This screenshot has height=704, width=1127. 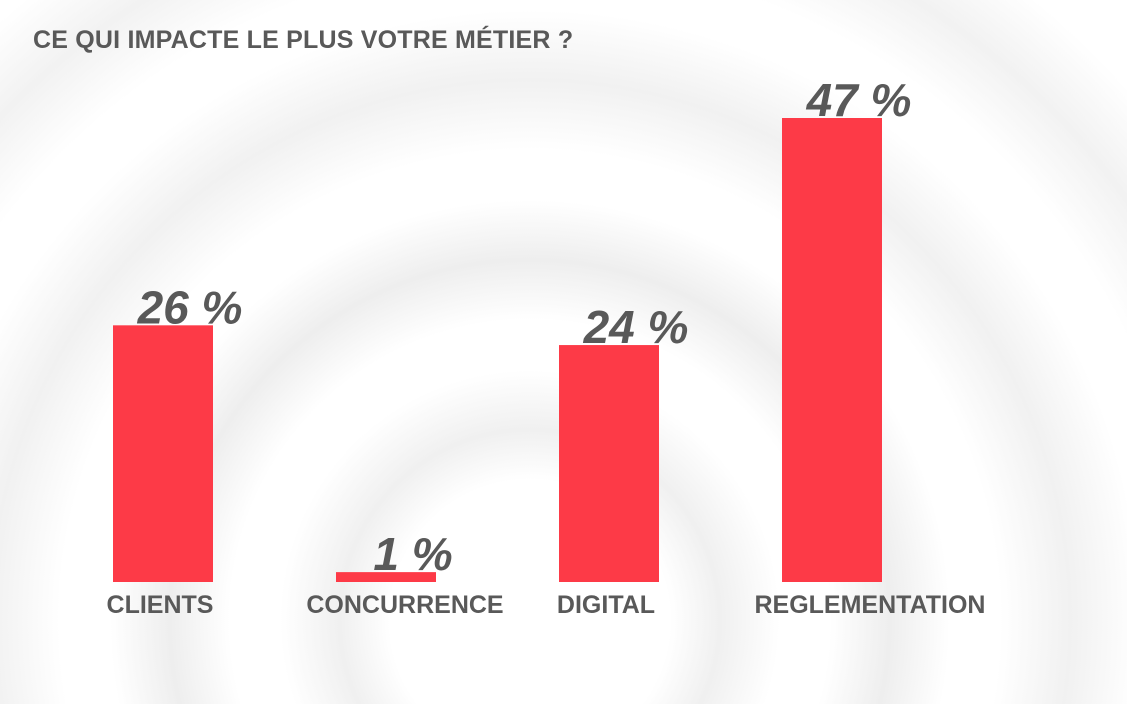 I want to click on bar-concurrence, so click(x=386, y=577).